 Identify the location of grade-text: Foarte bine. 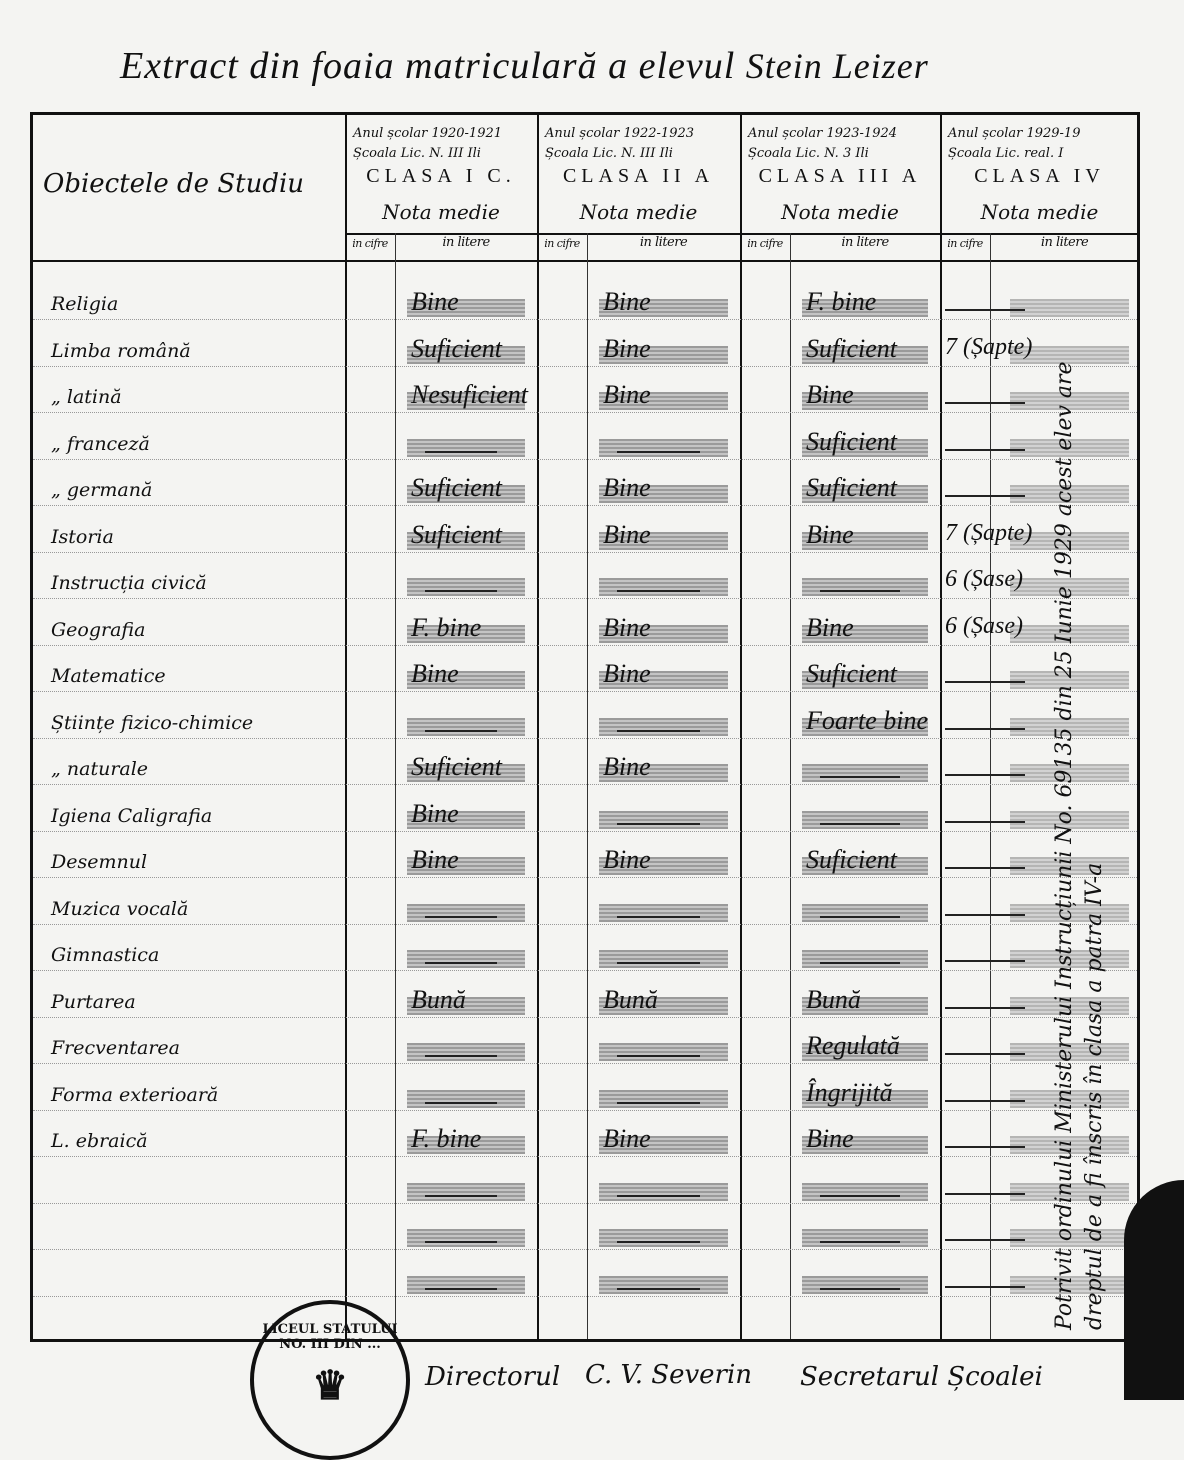
(867, 720).